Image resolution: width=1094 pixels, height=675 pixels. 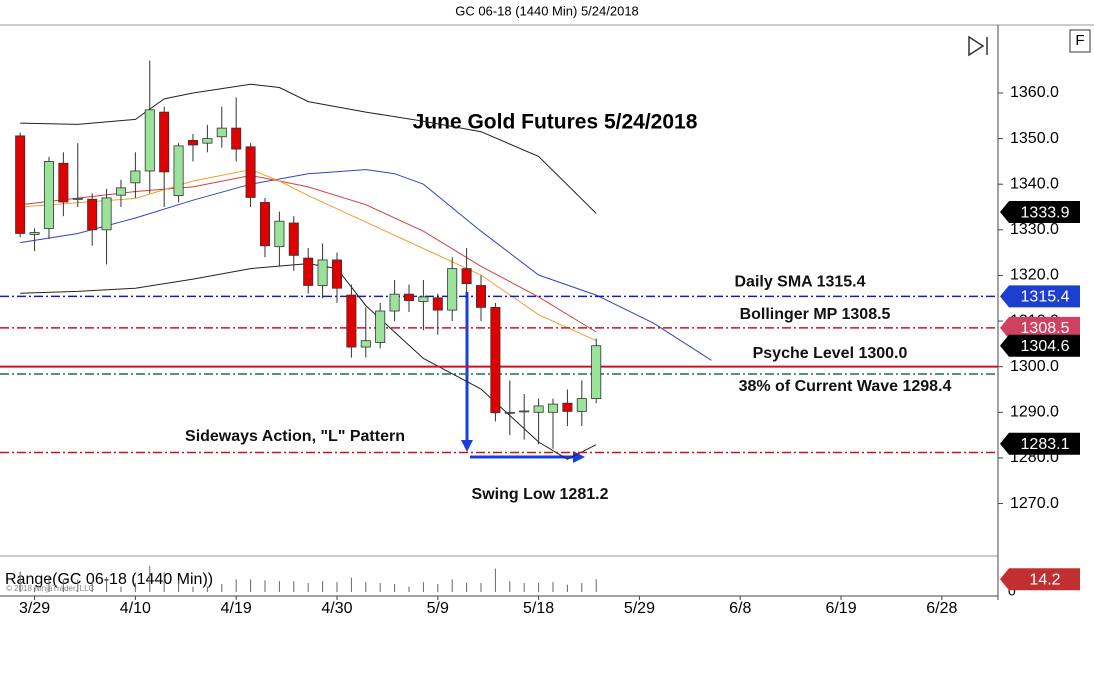 What do you see at coordinates (1034, 183) in the screenshot?
I see `y-tick-label: 1340.0` at bounding box center [1034, 183].